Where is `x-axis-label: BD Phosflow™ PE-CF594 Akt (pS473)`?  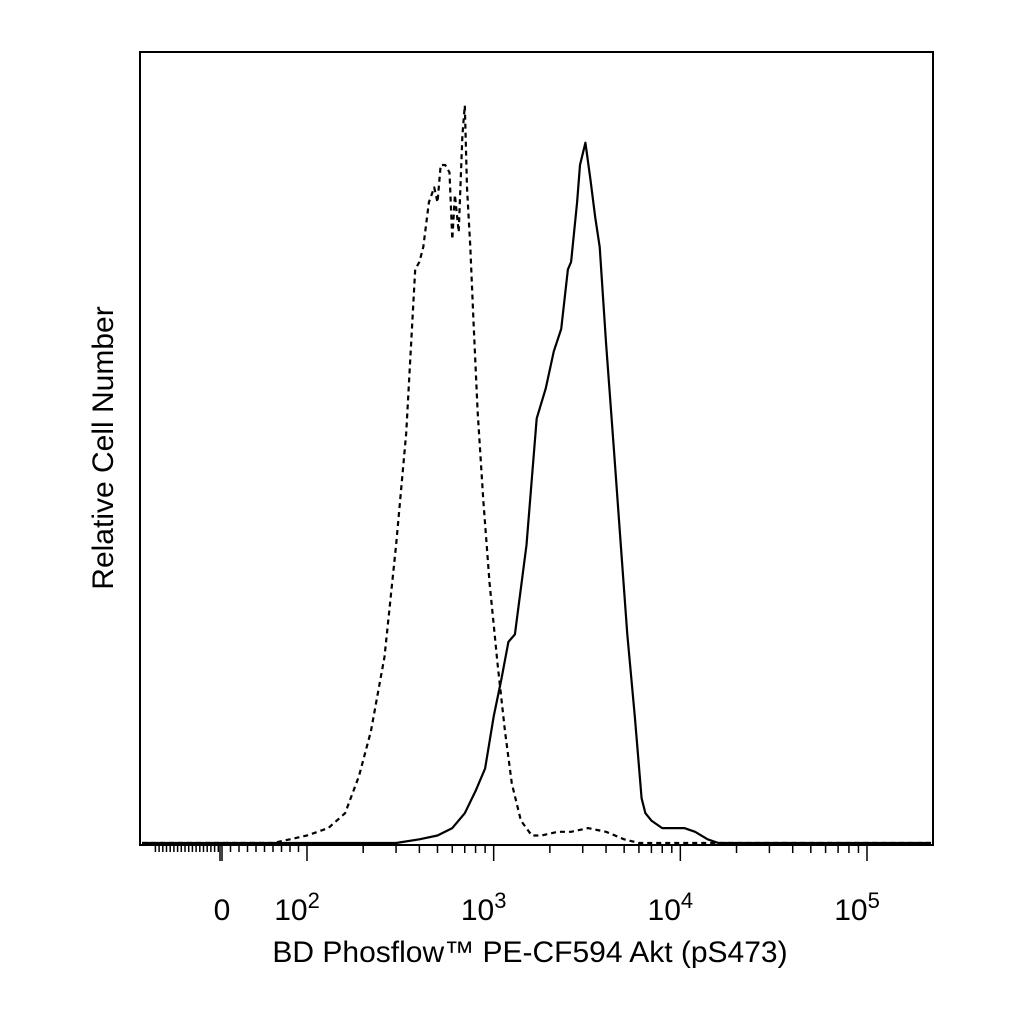
x-axis-label: BD Phosflow™ PE-CF594 Akt (pS473) is located at coordinates (529, 952).